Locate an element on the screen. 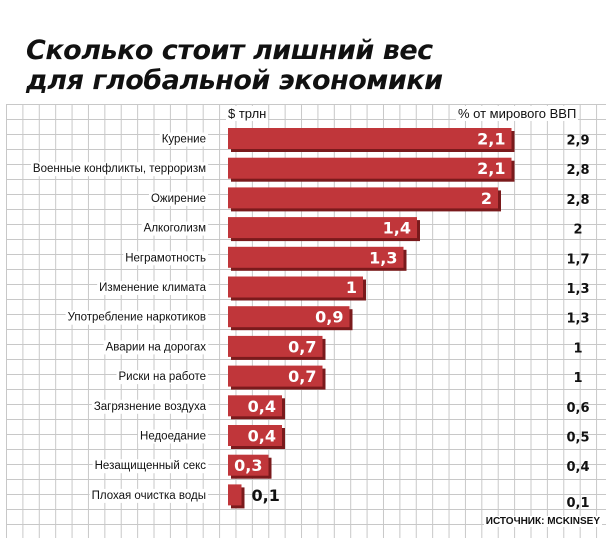  bar-value-label: 1,4 is located at coordinates (397, 228).